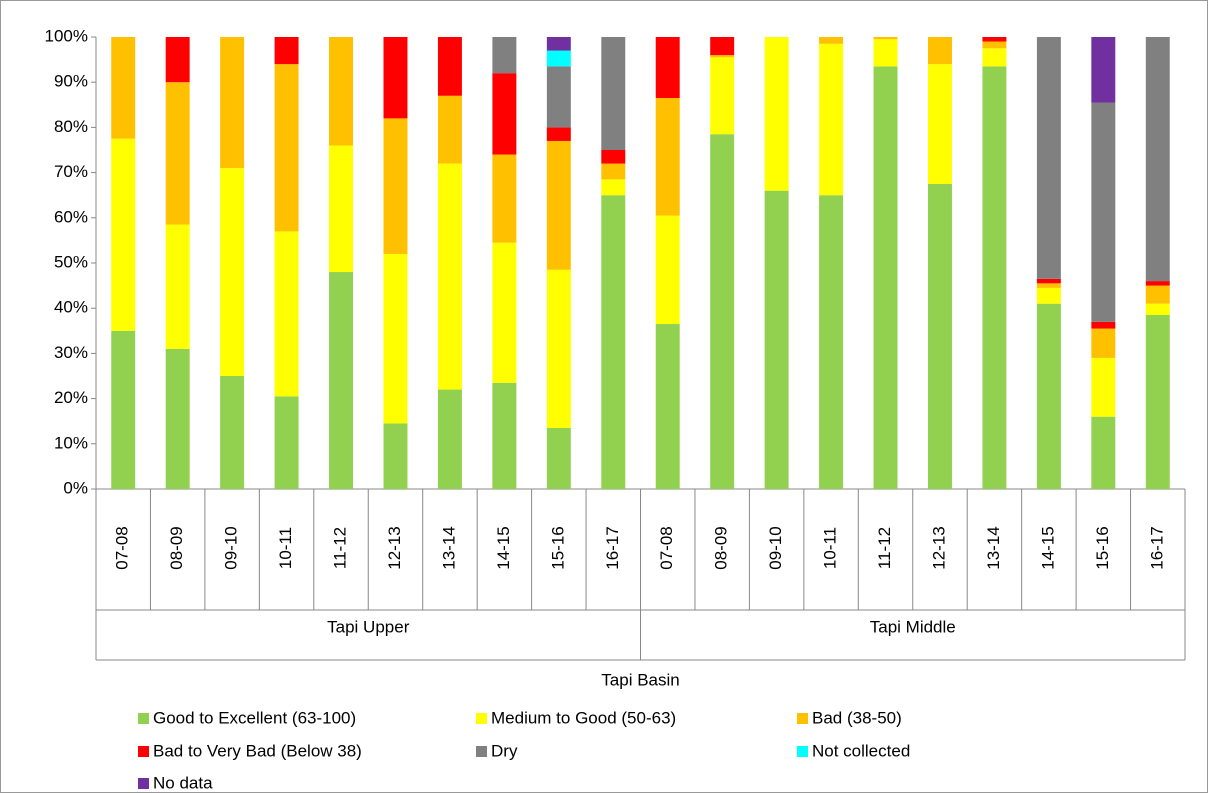  What do you see at coordinates (861, 750) in the screenshot?
I see `legend-label: Not collected` at bounding box center [861, 750].